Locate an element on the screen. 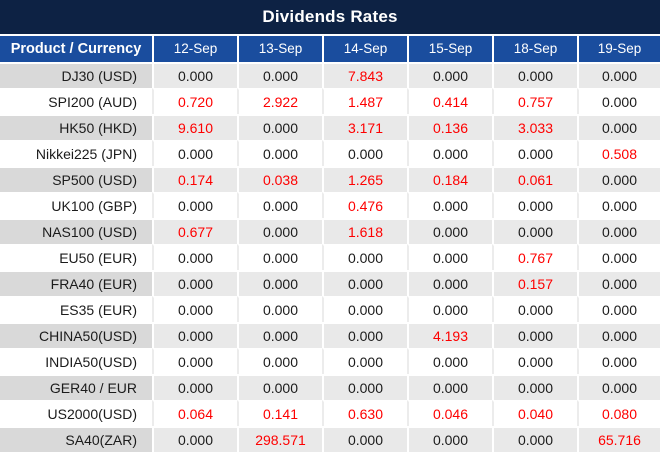 The image size is (660, 452). value-cell: 0.038 is located at coordinates (279, 179).